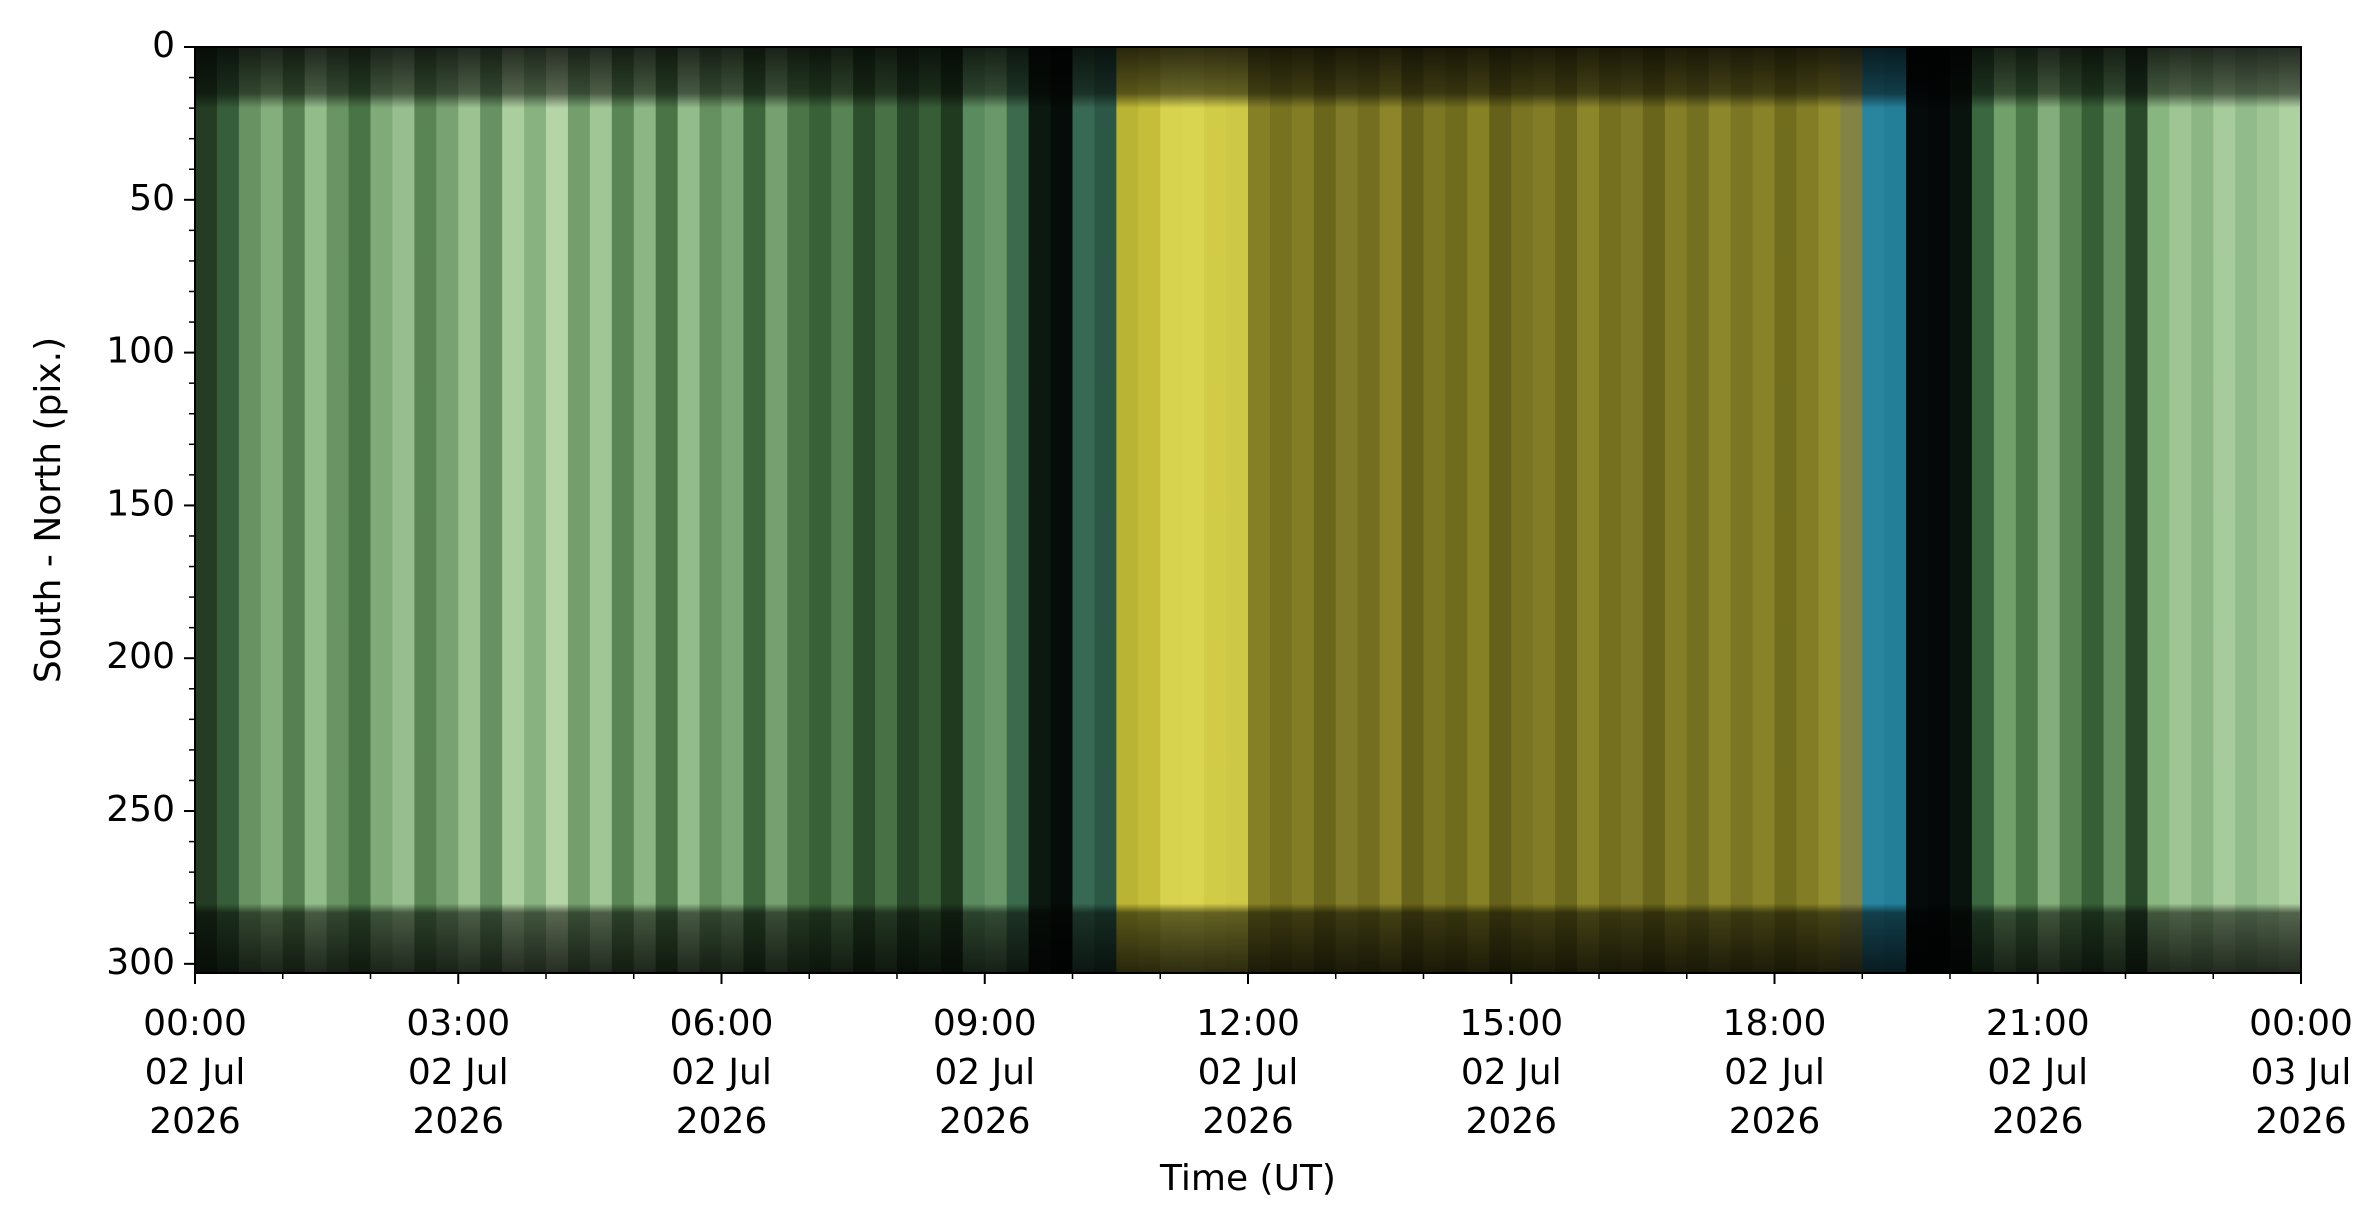 Image resolution: width=2379 pixels, height=1227 pixels. Describe the element at coordinates (195, 1072) in the screenshot. I see `x-tick-label: 00:00 02 Jul 2026` at that location.